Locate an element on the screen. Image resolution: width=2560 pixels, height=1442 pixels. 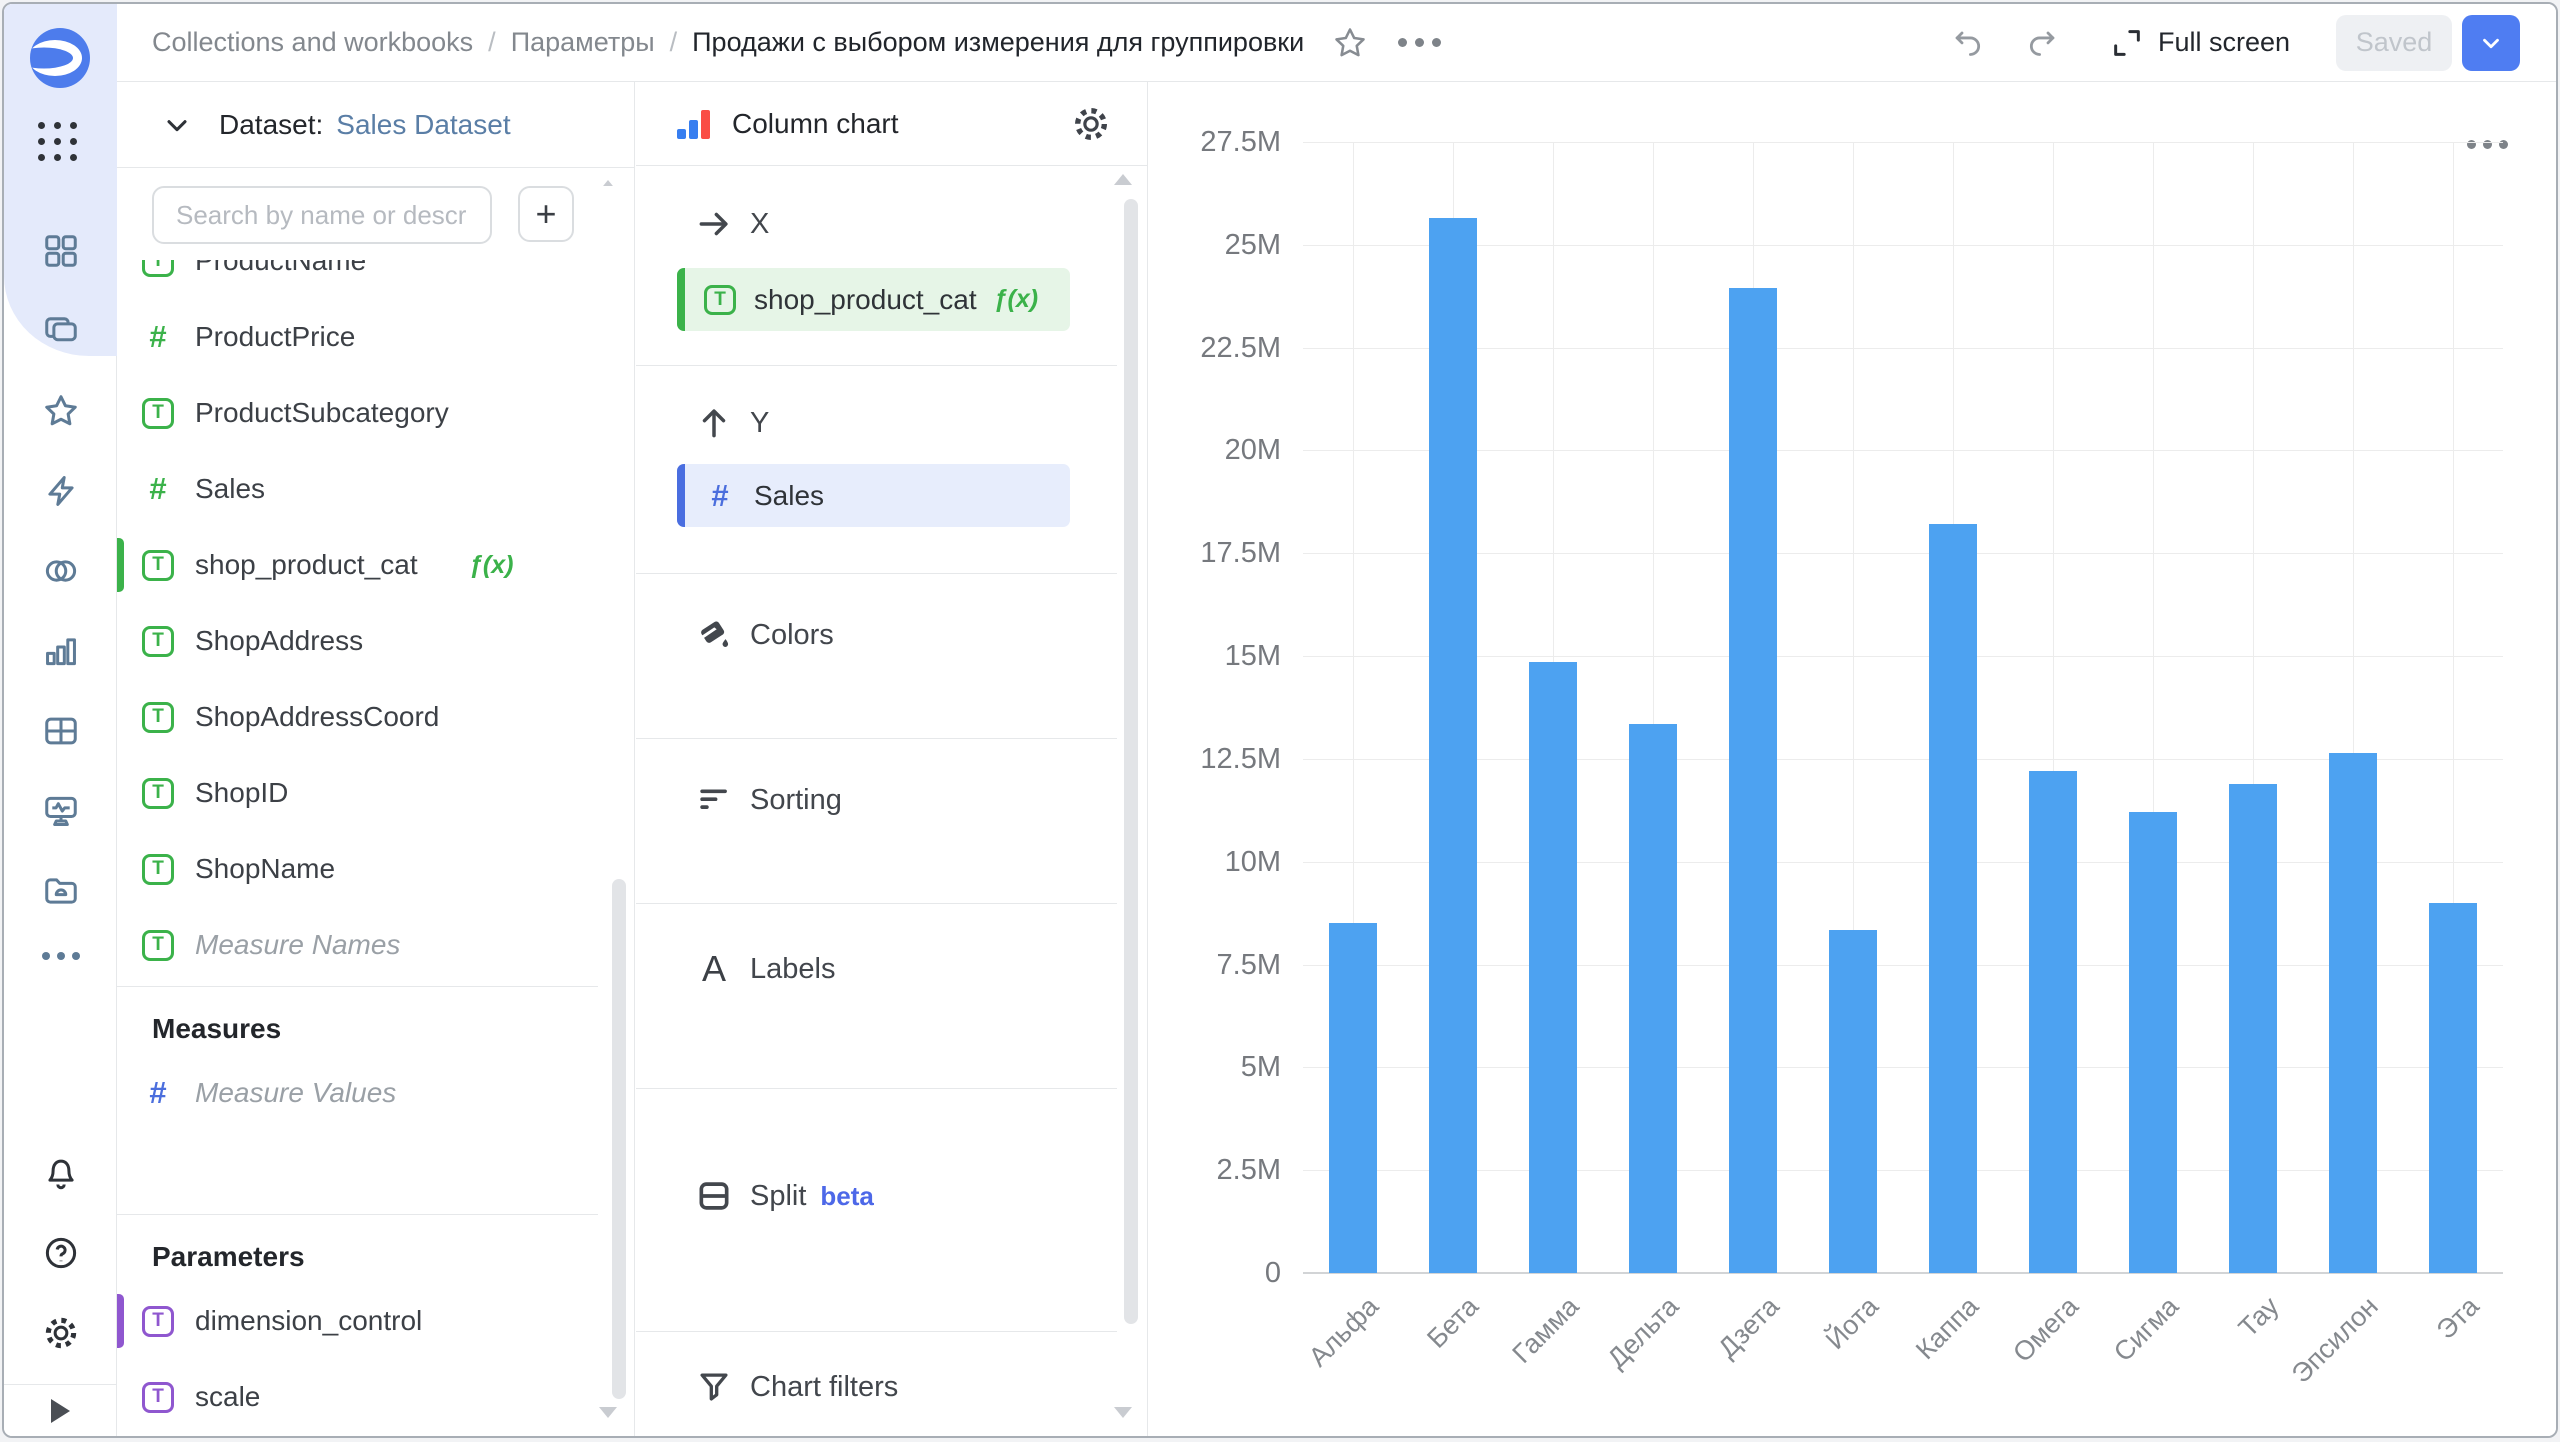
tables-icon is located at coordinates (61, 731).